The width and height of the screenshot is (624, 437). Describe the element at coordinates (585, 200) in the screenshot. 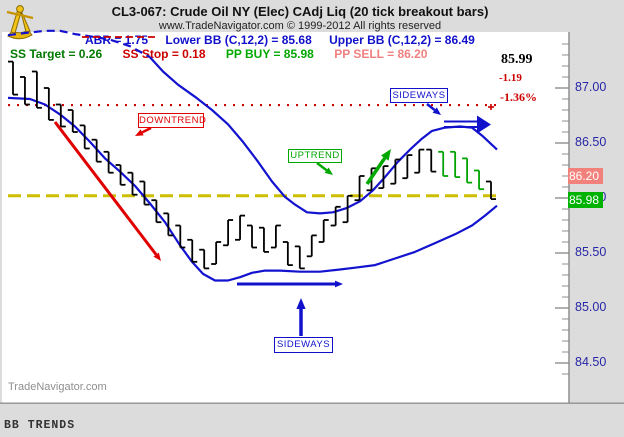

I see `pp-buy-price-badge: 85.98` at that location.